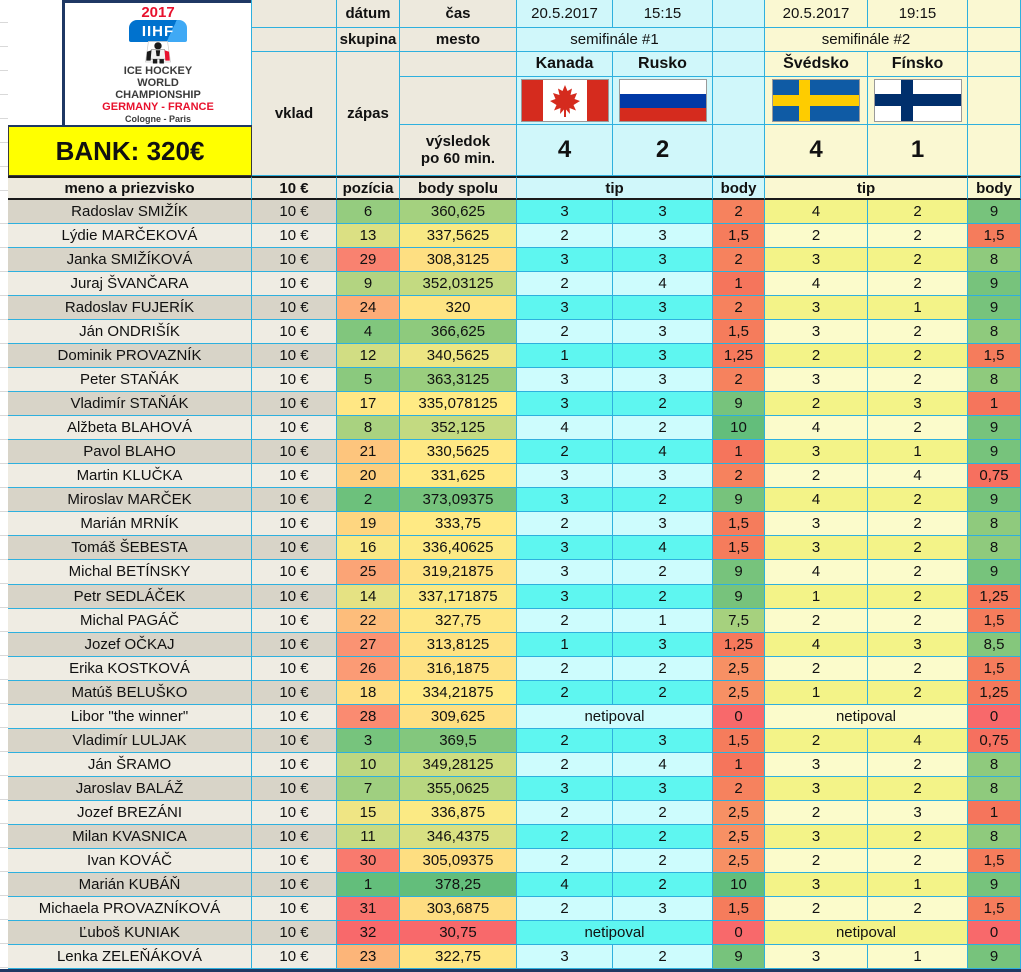 This screenshot has width=1021, height=972. I want to click on total-points-cell: 349,28125, so click(458, 764).